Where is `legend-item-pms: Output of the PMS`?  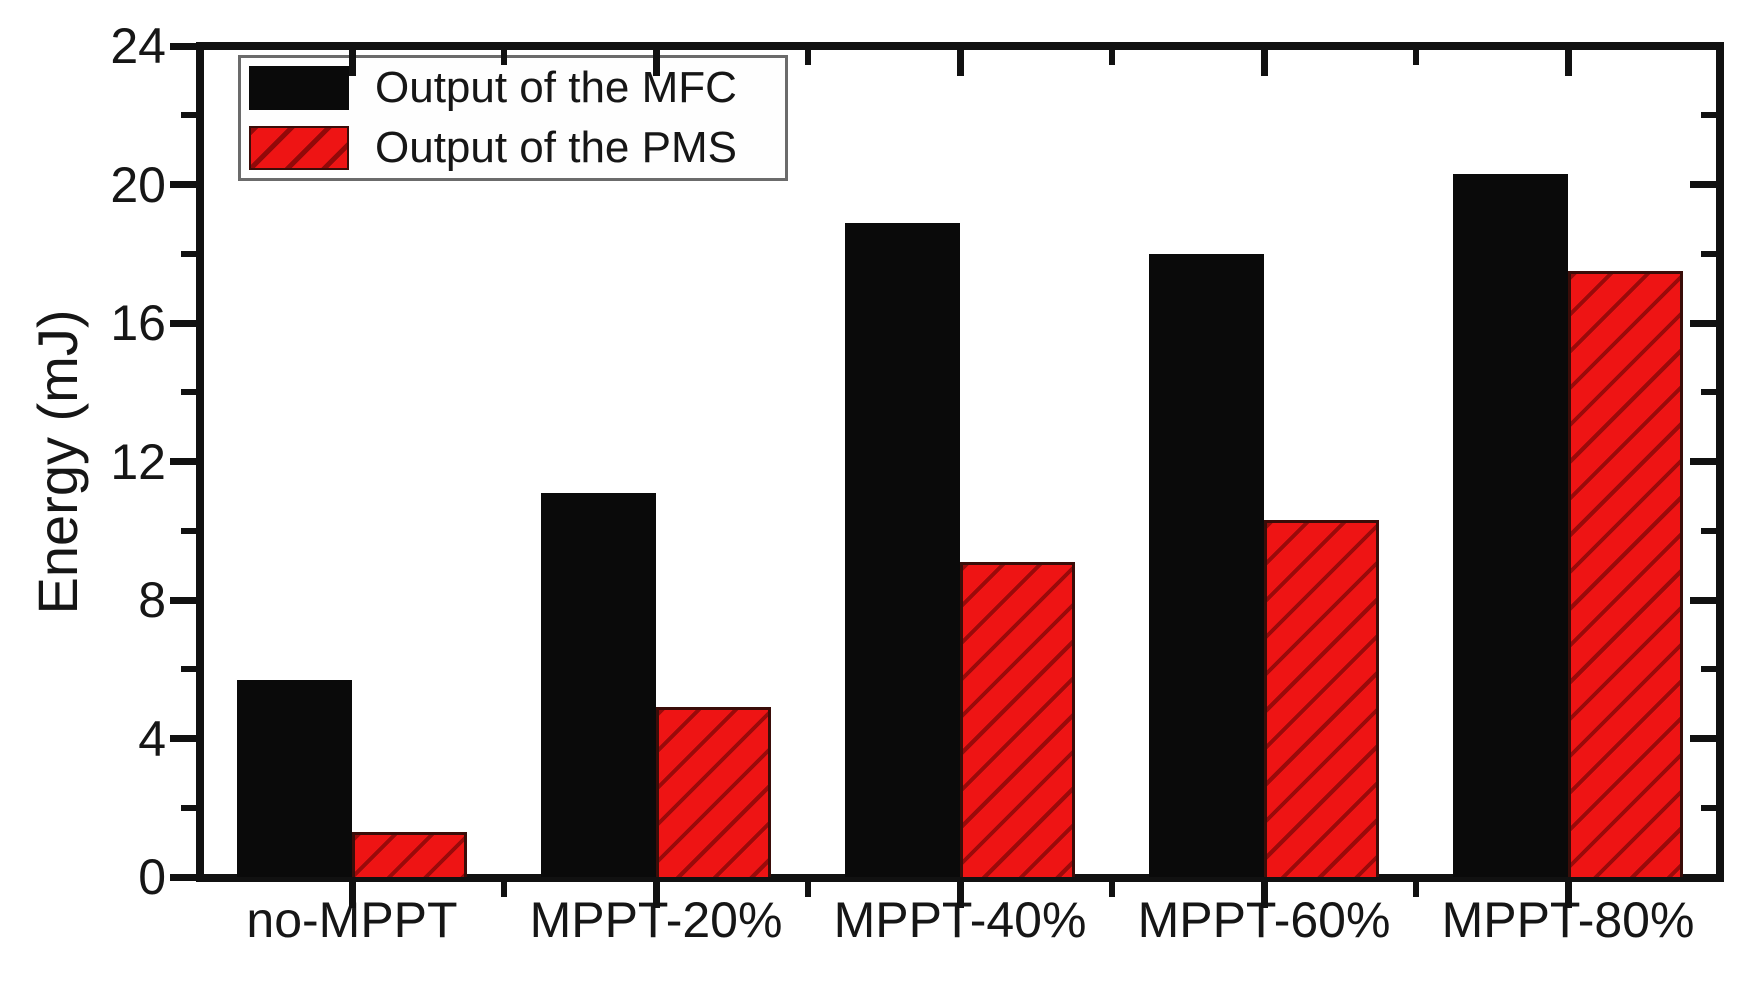 legend-item-pms: Output of the PMS is located at coordinates (513, 148).